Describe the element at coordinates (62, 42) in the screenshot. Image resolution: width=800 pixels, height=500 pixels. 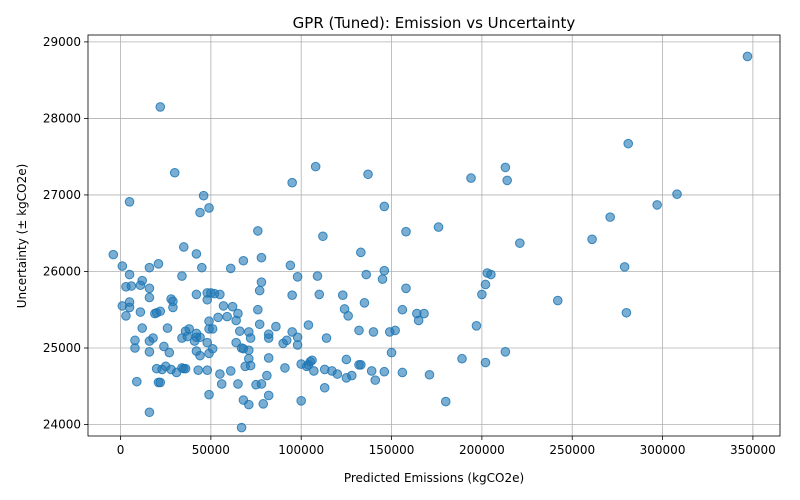
I see `y-tick-label: 29000` at that location.